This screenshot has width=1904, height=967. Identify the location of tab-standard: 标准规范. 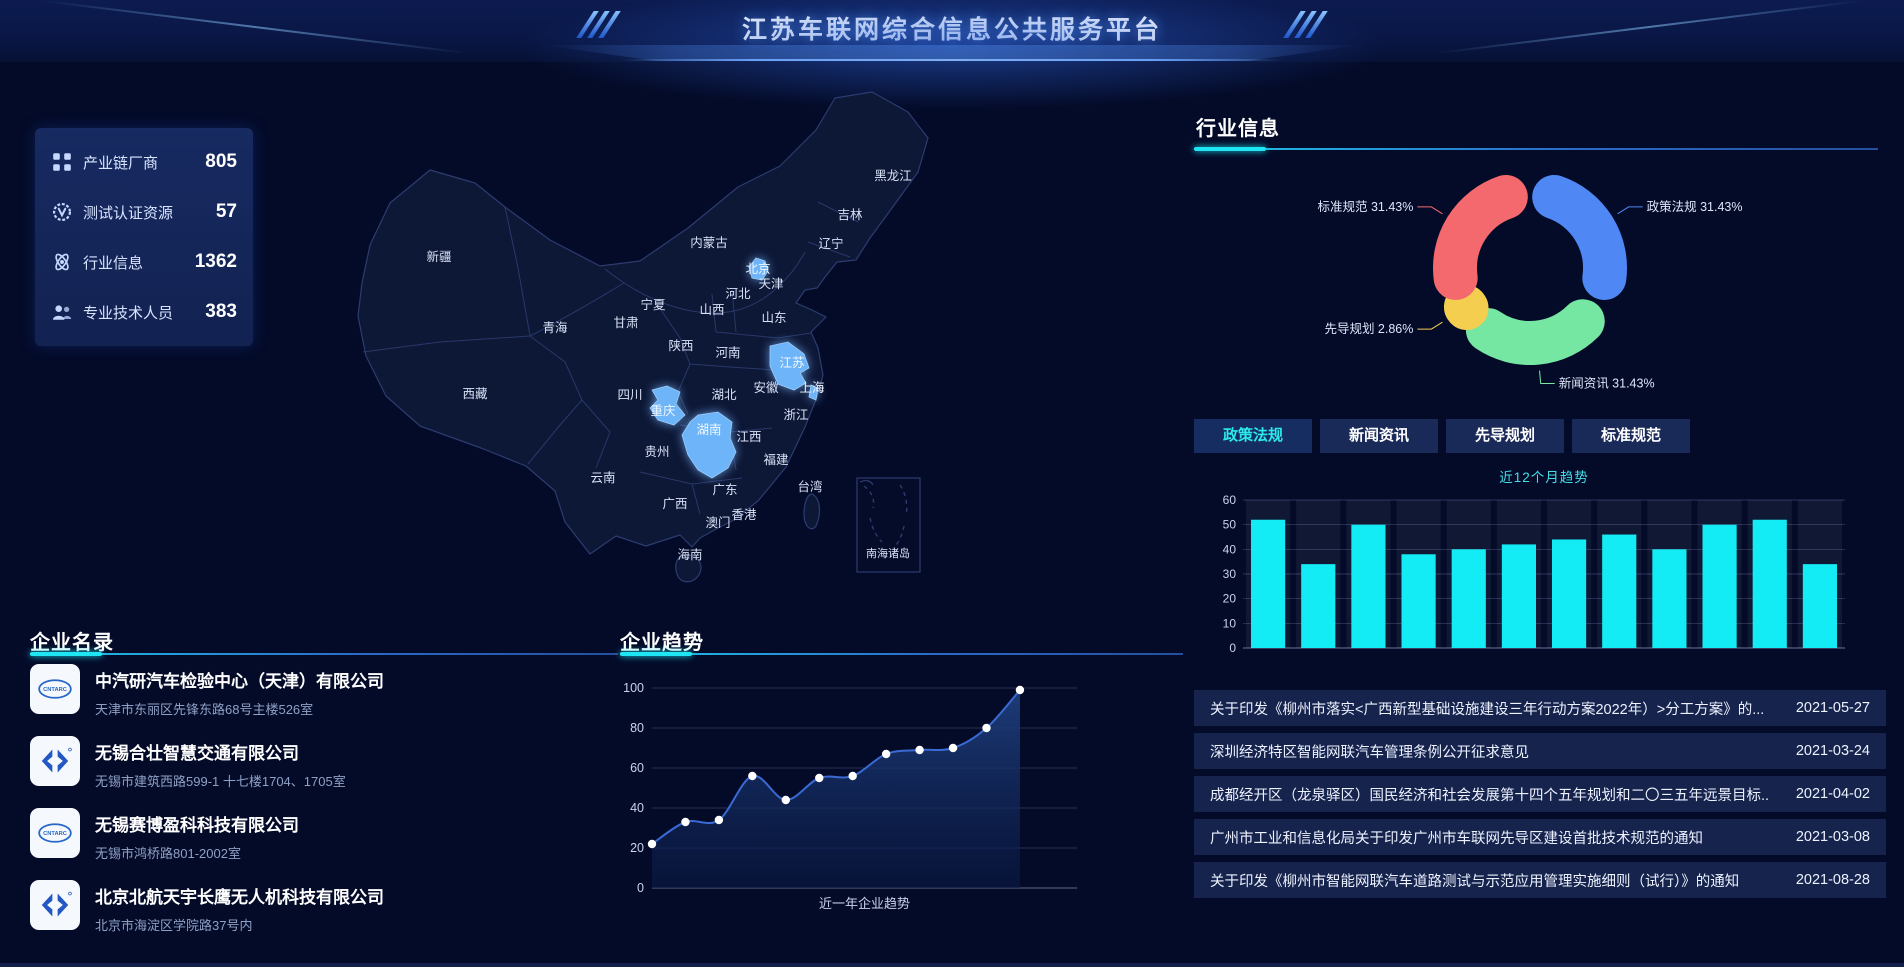
(1631, 436).